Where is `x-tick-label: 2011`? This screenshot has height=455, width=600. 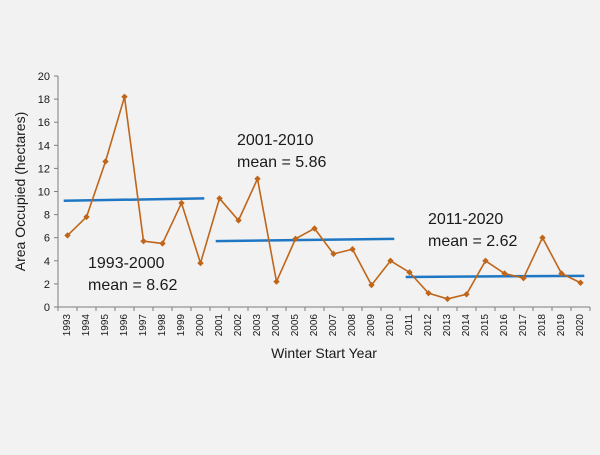 x-tick-label: 2011 is located at coordinates (409, 325).